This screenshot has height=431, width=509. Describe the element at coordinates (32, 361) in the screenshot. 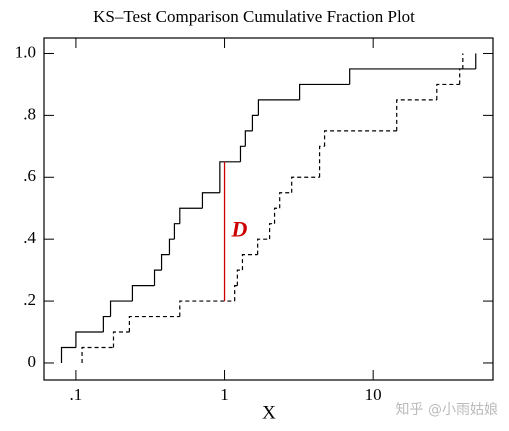

I see `y-tick-label: 0` at that location.